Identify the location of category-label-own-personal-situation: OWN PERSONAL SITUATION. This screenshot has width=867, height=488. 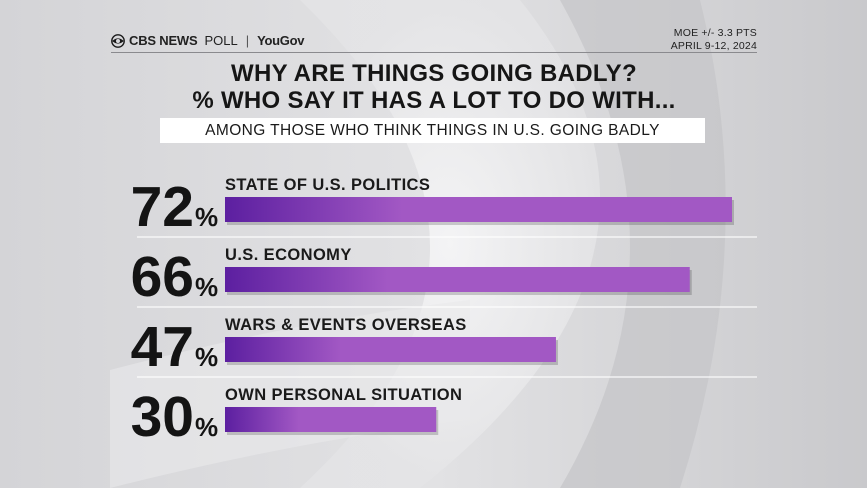
(343, 395).